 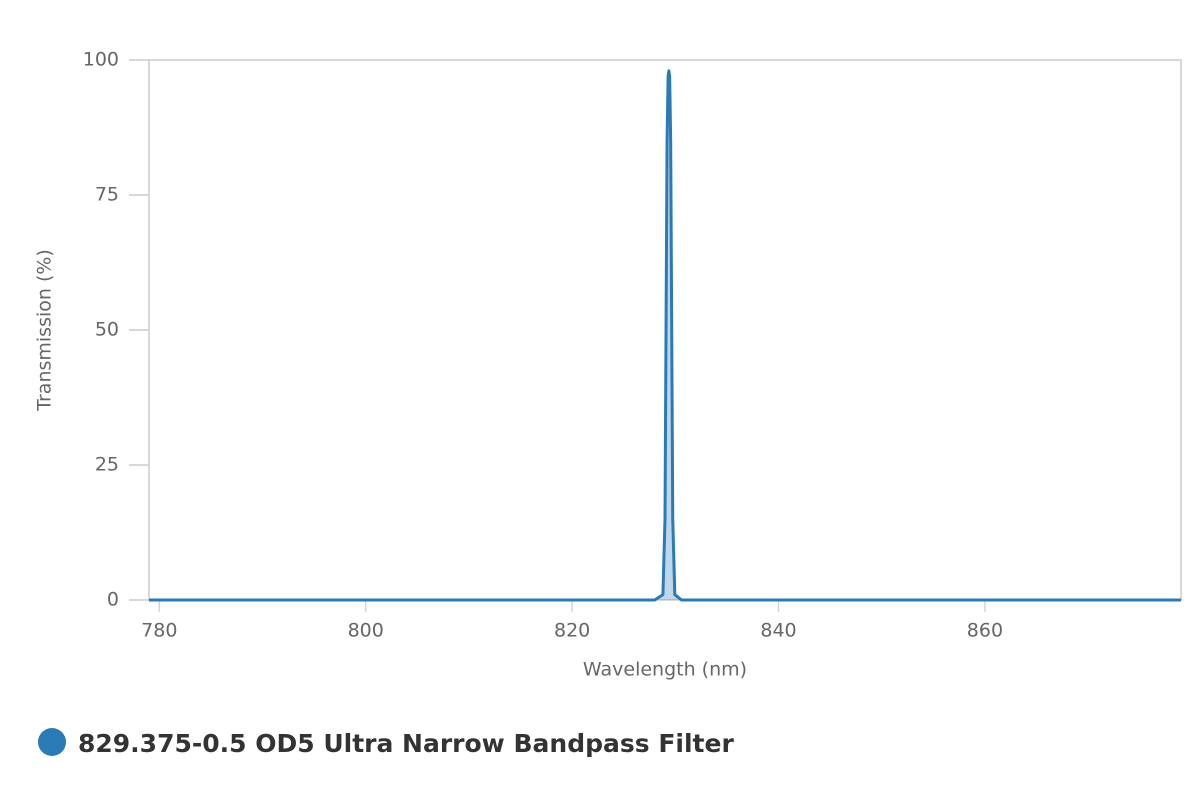 What do you see at coordinates (101, 60) in the screenshot?
I see `y-tick-label: 100` at bounding box center [101, 60].